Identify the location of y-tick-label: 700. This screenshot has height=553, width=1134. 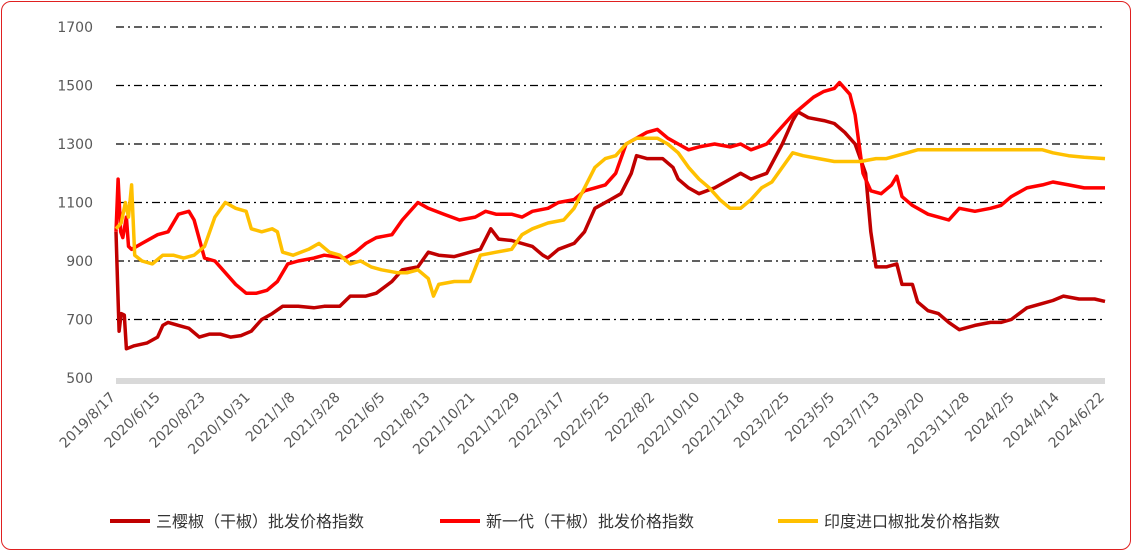
(79, 321).